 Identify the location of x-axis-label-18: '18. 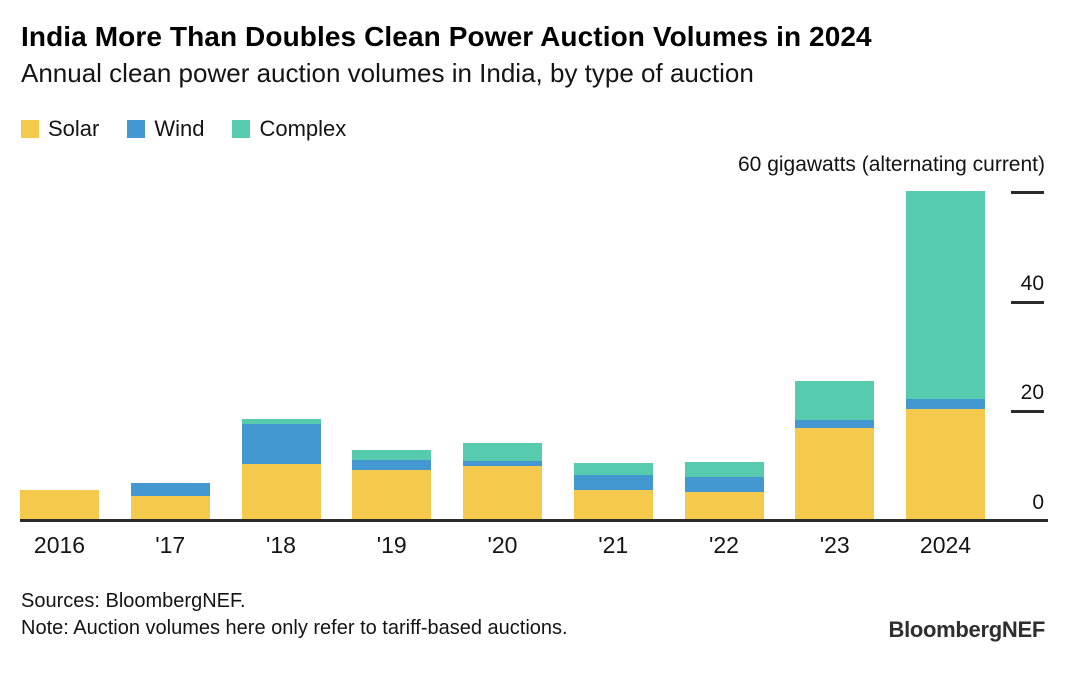
(281, 545).